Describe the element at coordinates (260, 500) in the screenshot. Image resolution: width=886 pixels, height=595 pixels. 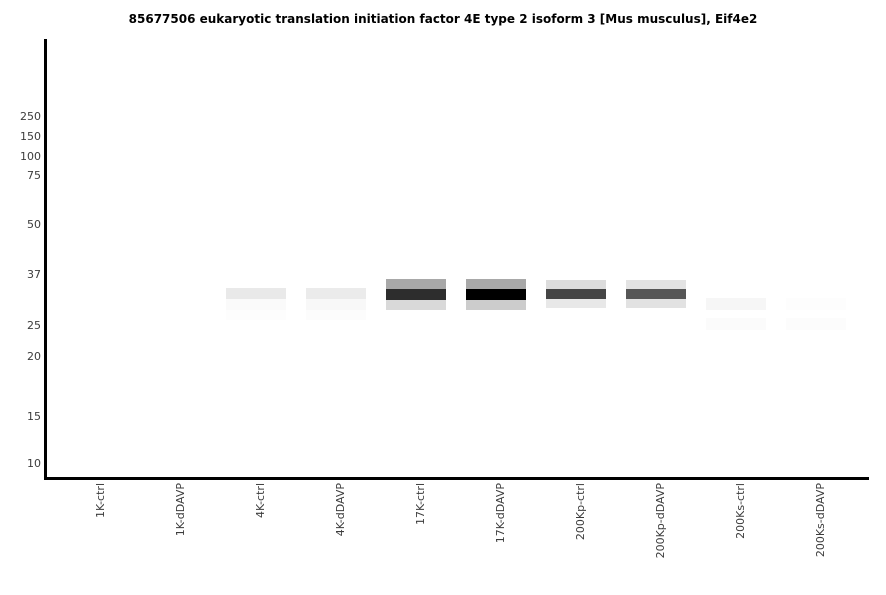
I see `lane-label-4K-ctrl: 4K-ctrl` at that location.